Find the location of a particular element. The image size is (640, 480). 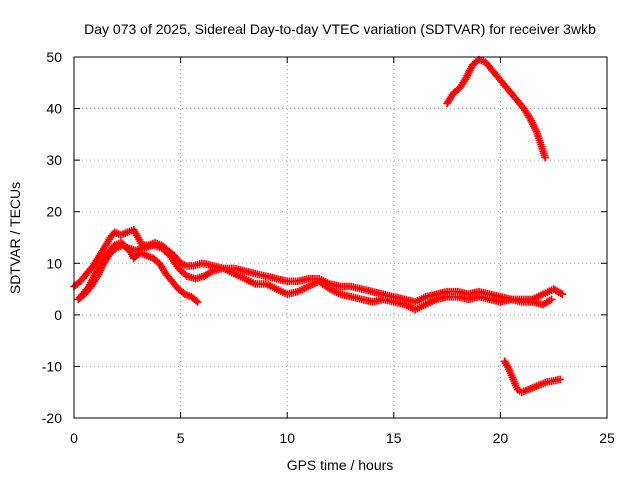

y-tick-label: 10 is located at coordinates (54, 263).